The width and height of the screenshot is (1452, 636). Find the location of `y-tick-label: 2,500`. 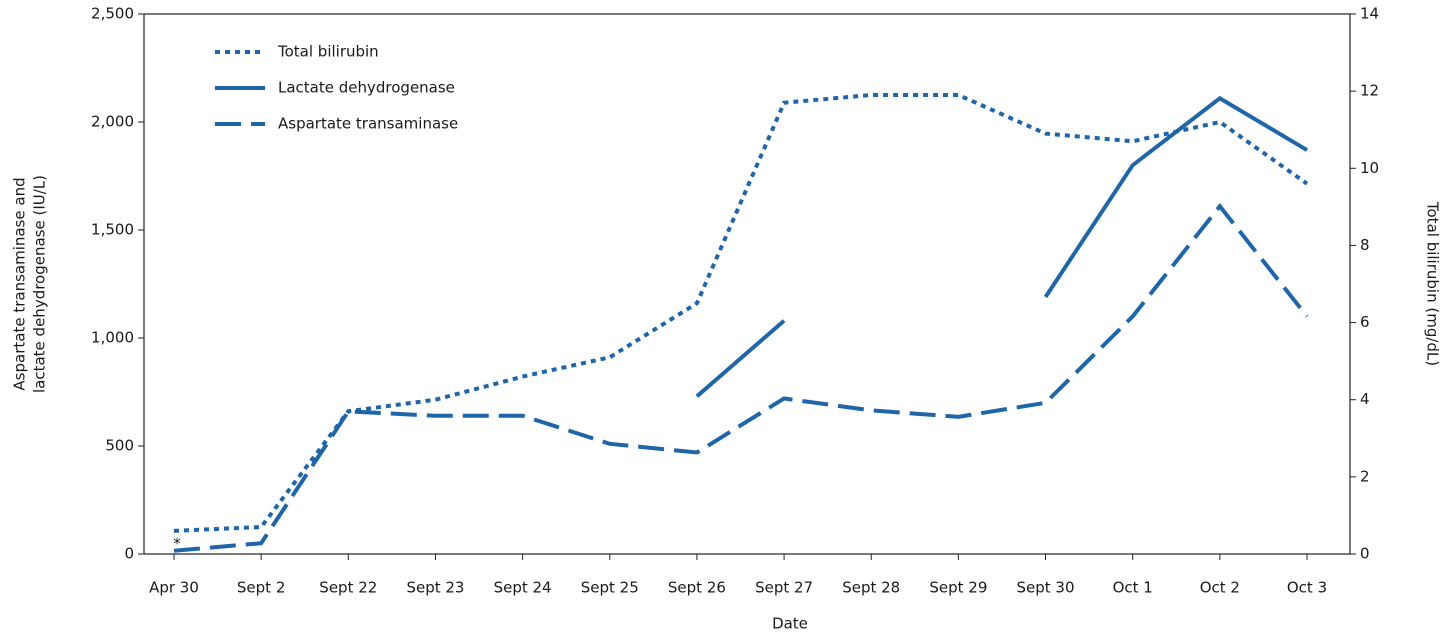

y-tick-label: 2,500 is located at coordinates (112, 14).